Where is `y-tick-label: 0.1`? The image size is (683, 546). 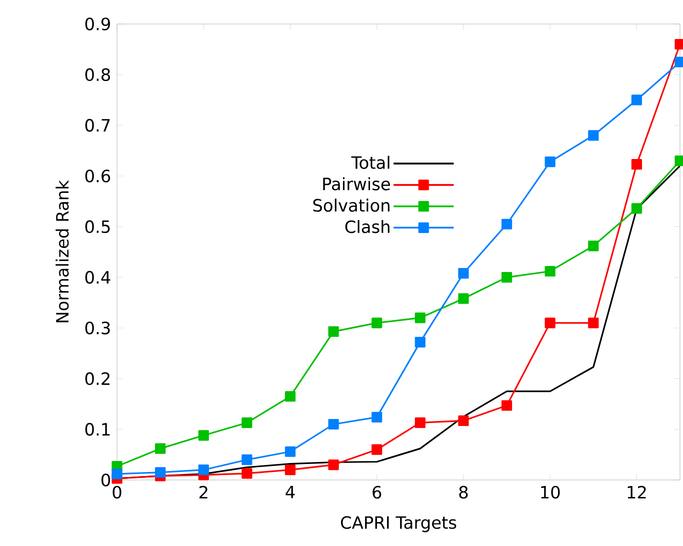
y-tick-label: 0.1 is located at coordinates (97, 429).